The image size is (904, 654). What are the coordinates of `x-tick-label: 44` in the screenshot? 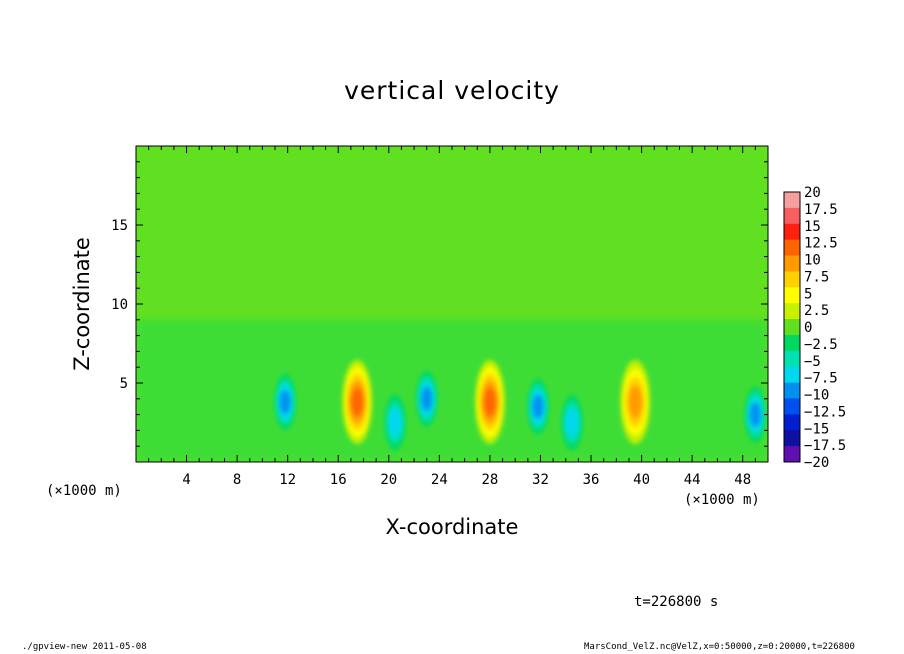 It's located at (692, 480).